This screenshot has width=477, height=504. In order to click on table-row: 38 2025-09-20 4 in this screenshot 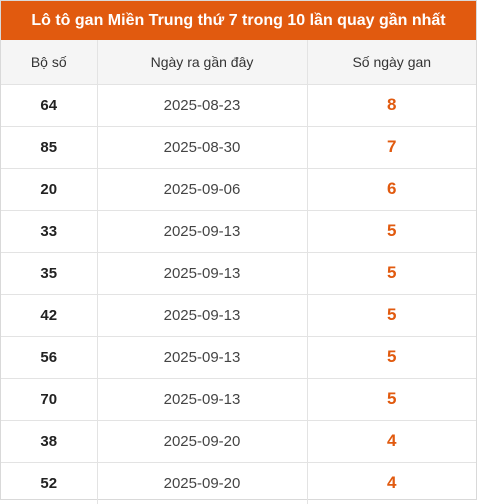, I will do `click(238, 440)`.